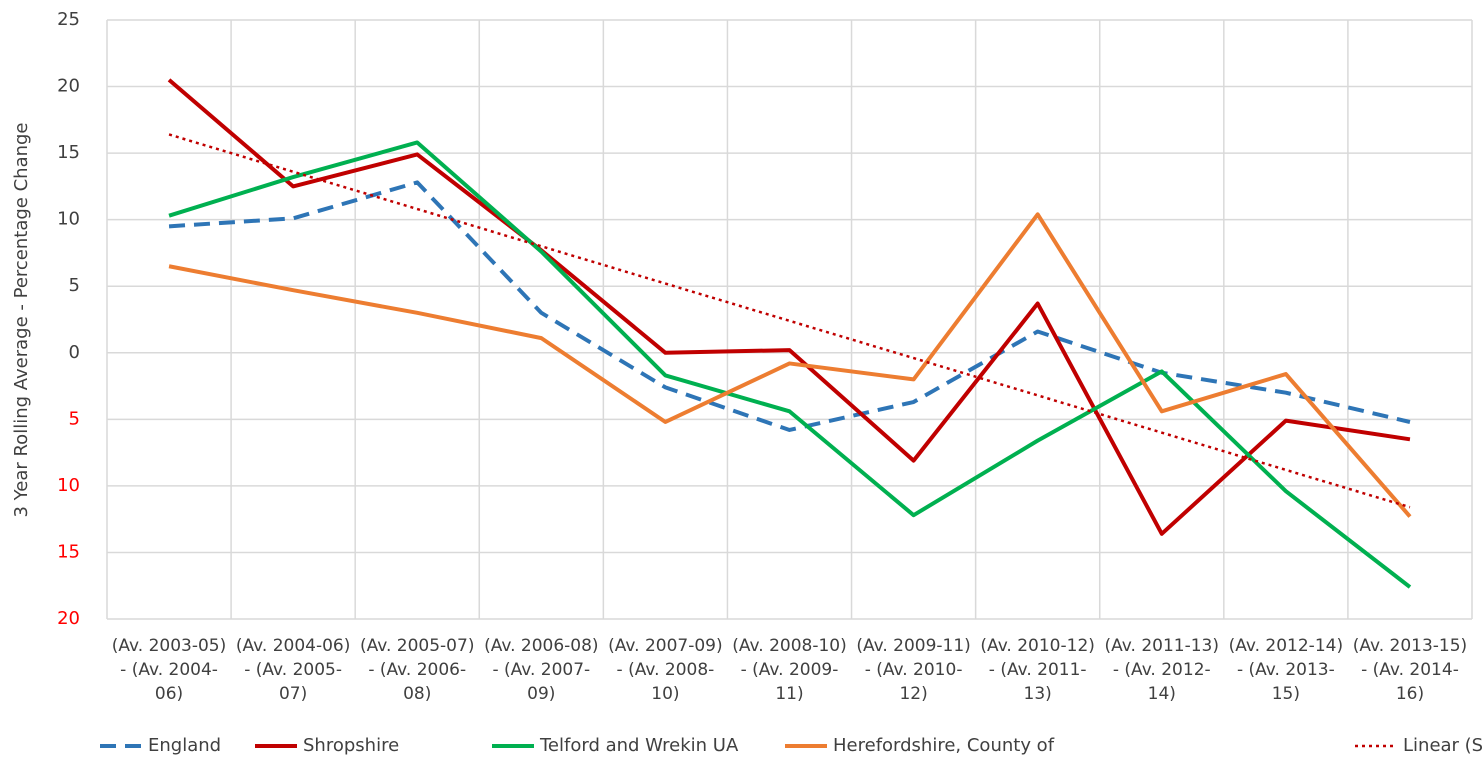  I want to click on x-tick-label: (Av. 2007-09) - (Av. 2008-10), so click(665, 670).